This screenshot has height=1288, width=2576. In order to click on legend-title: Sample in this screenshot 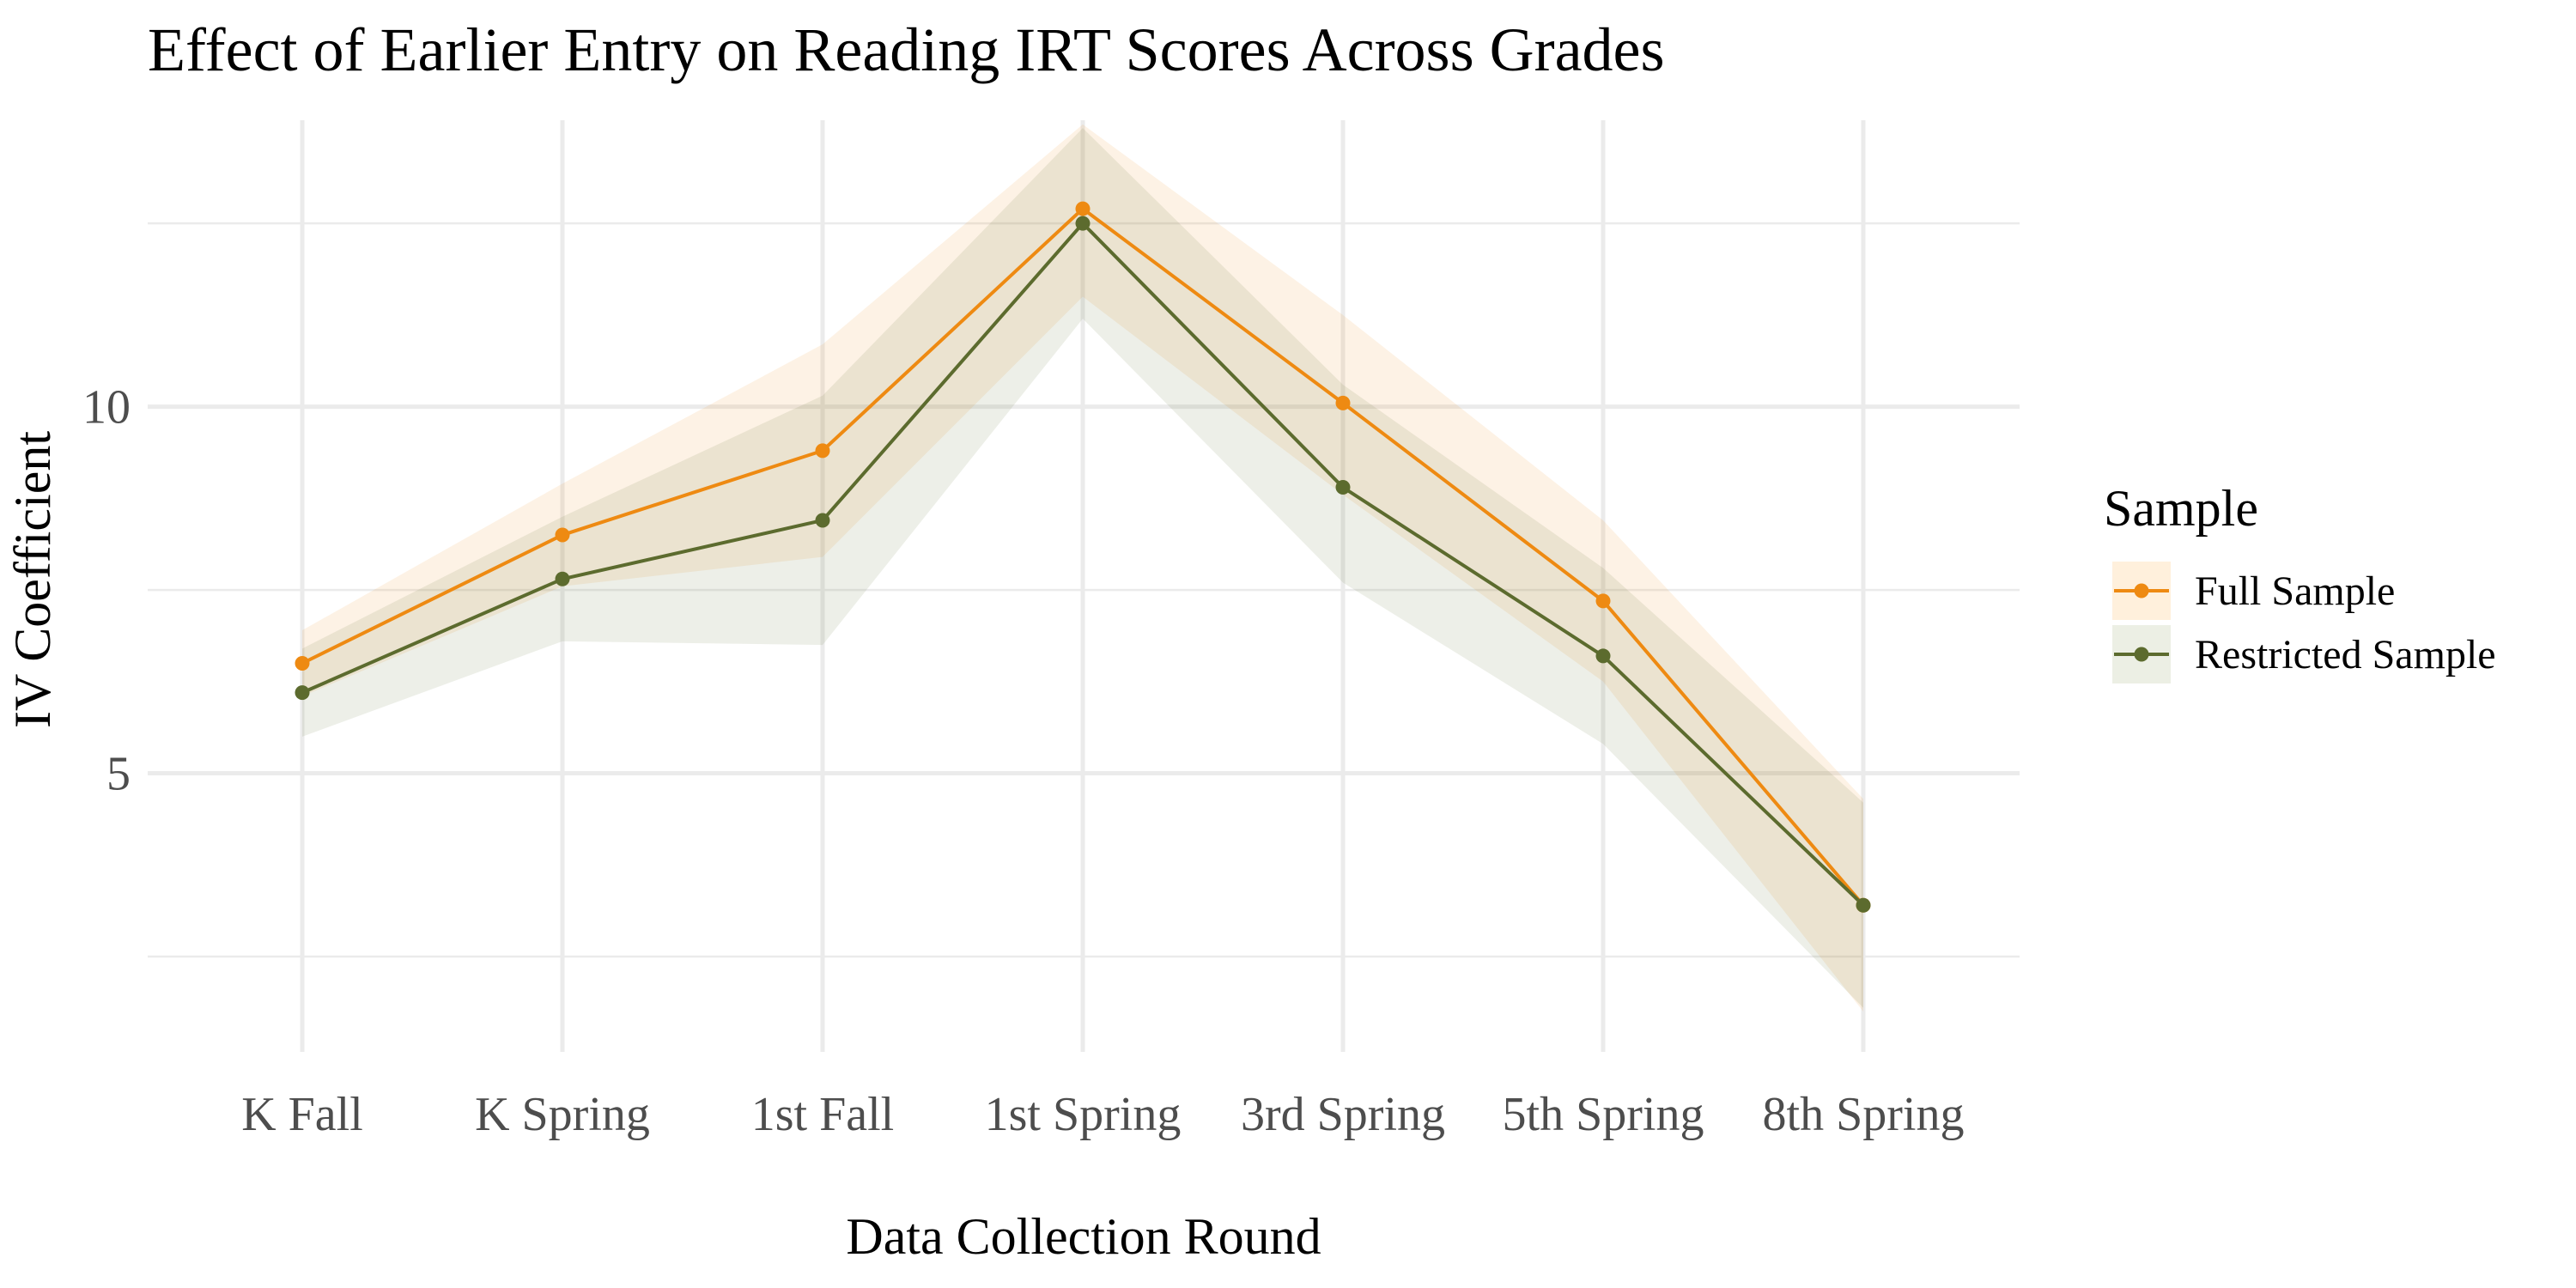, I will do `click(2181, 508)`.